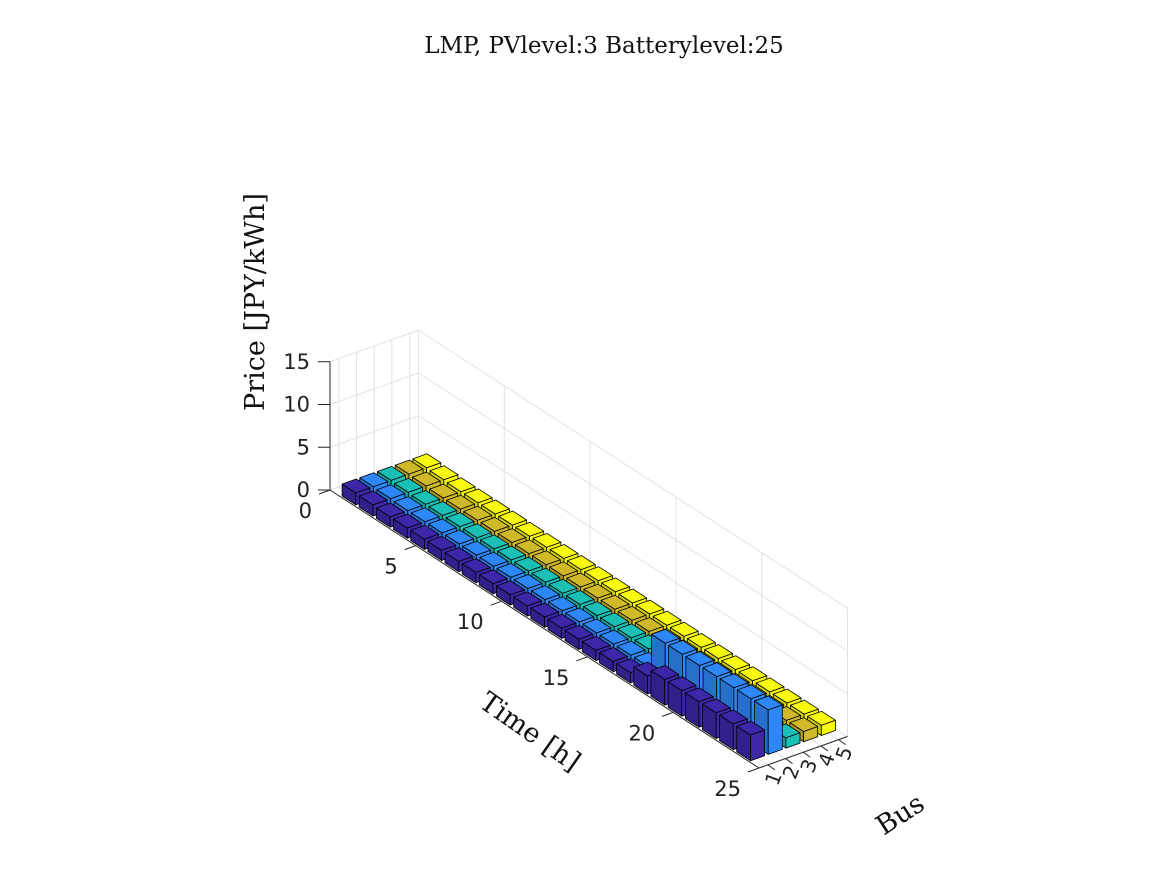 This screenshot has width=1167, height=875. Describe the element at coordinates (255, 302) in the screenshot. I see `z-axis-label: Price [JPY/kWh]` at that location.